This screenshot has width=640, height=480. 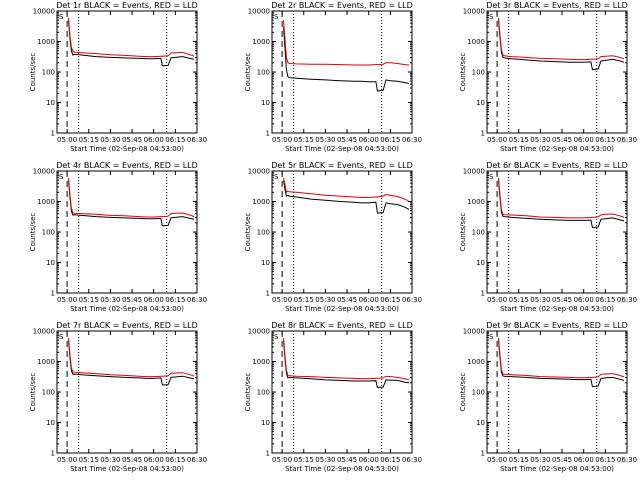 I want to click on panel-title: Det 2r BLACK = Events, RED = LLD, so click(x=342, y=5).